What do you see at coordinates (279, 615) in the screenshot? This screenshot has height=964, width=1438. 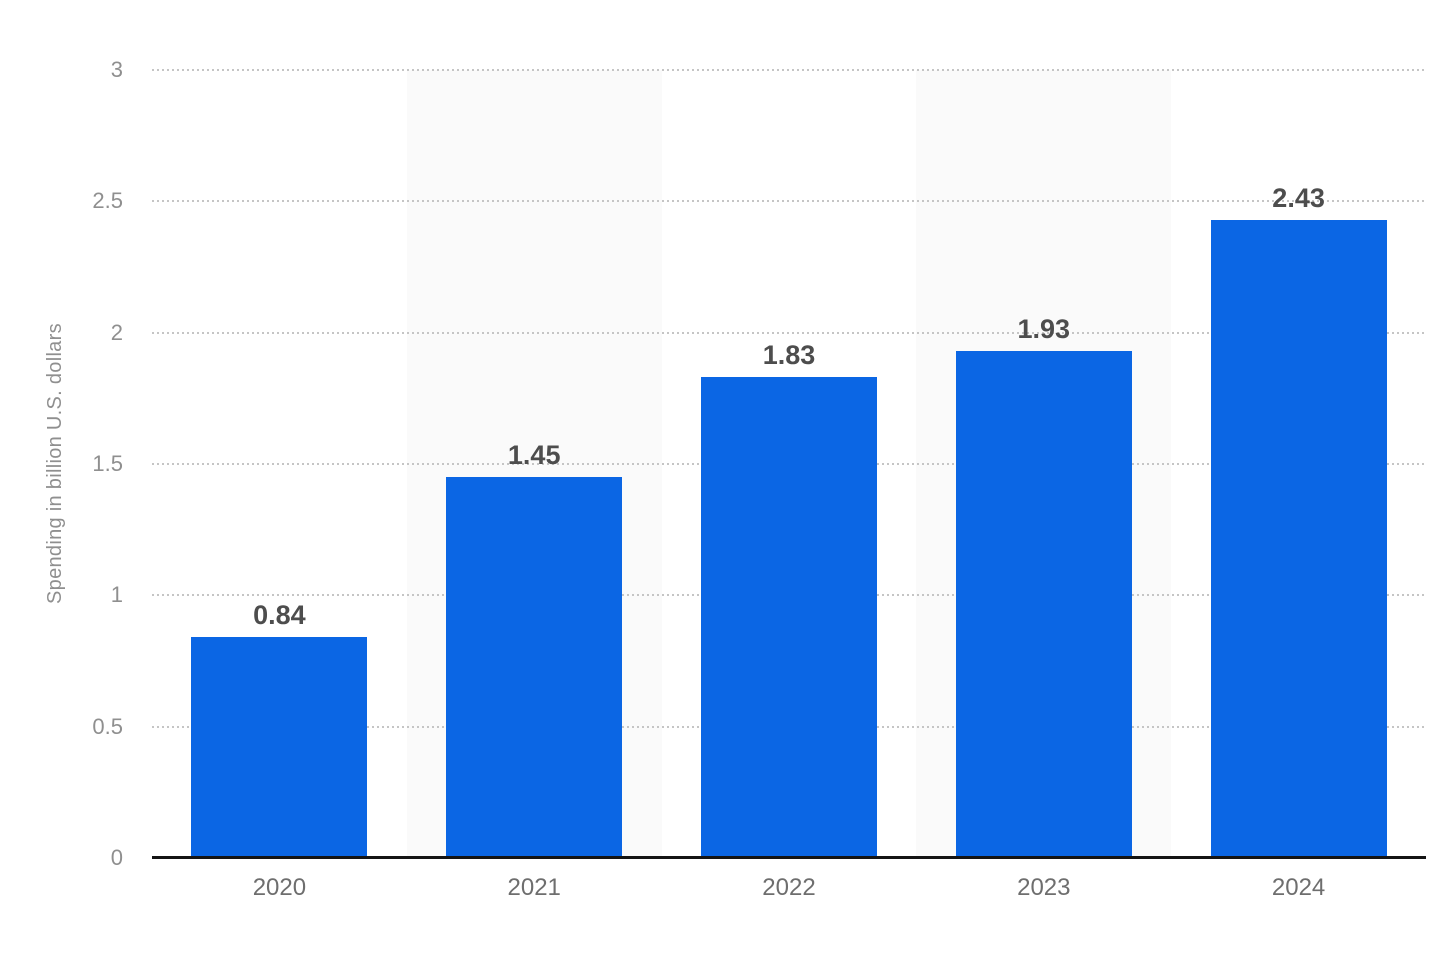 I see `bar-value-label: 0.84` at bounding box center [279, 615].